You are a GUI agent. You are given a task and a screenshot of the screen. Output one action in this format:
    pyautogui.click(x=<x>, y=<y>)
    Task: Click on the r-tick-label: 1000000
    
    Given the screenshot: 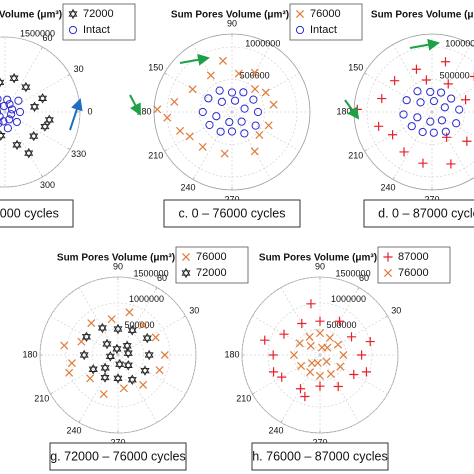 What is the action you would take?
    pyautogui.click(x=348, y=299)
    